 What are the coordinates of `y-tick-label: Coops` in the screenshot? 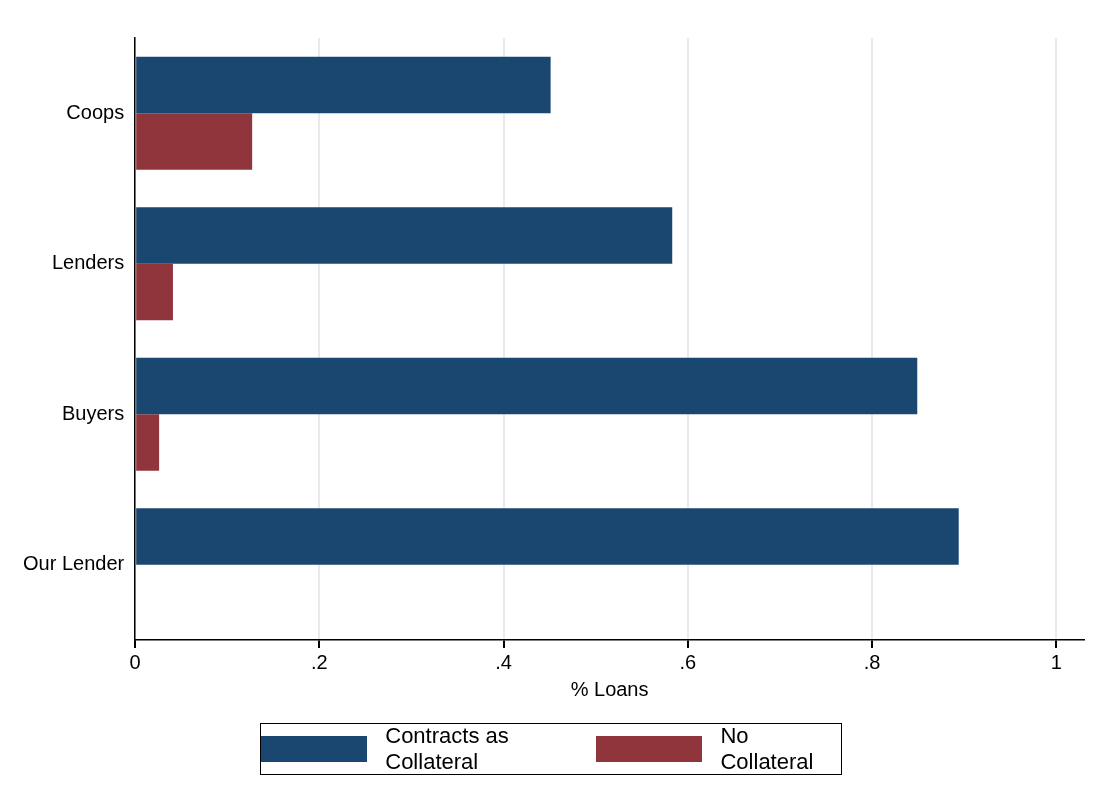 It's located at (95, 111).